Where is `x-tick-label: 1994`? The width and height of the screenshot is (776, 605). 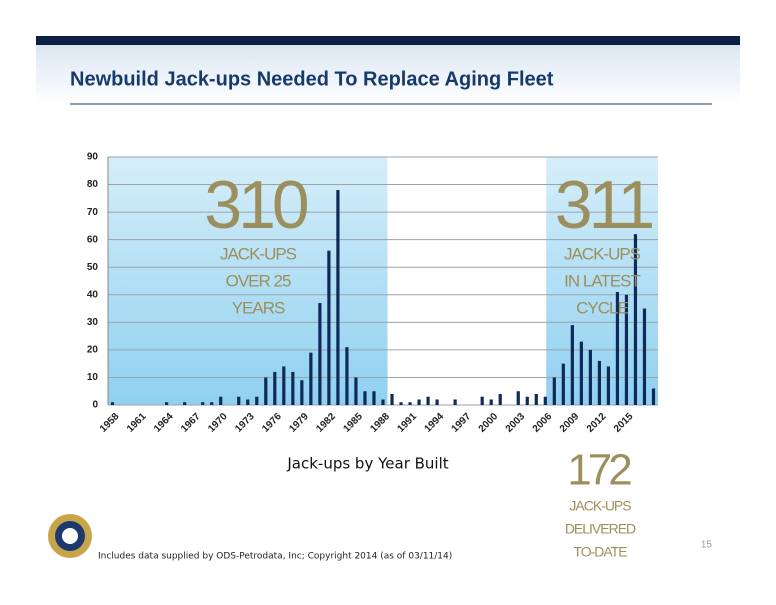 x-tick-label: 1994 is located at coordinates (435, 423).